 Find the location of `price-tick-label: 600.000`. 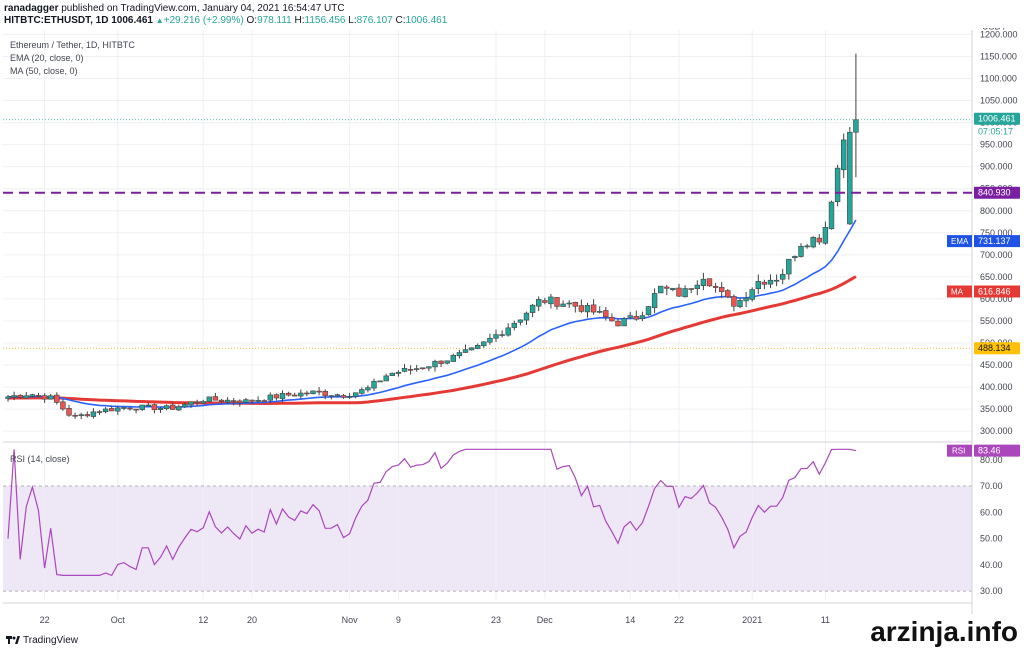

price-tick-label: 600.000 is located at coordinates (996, 299).